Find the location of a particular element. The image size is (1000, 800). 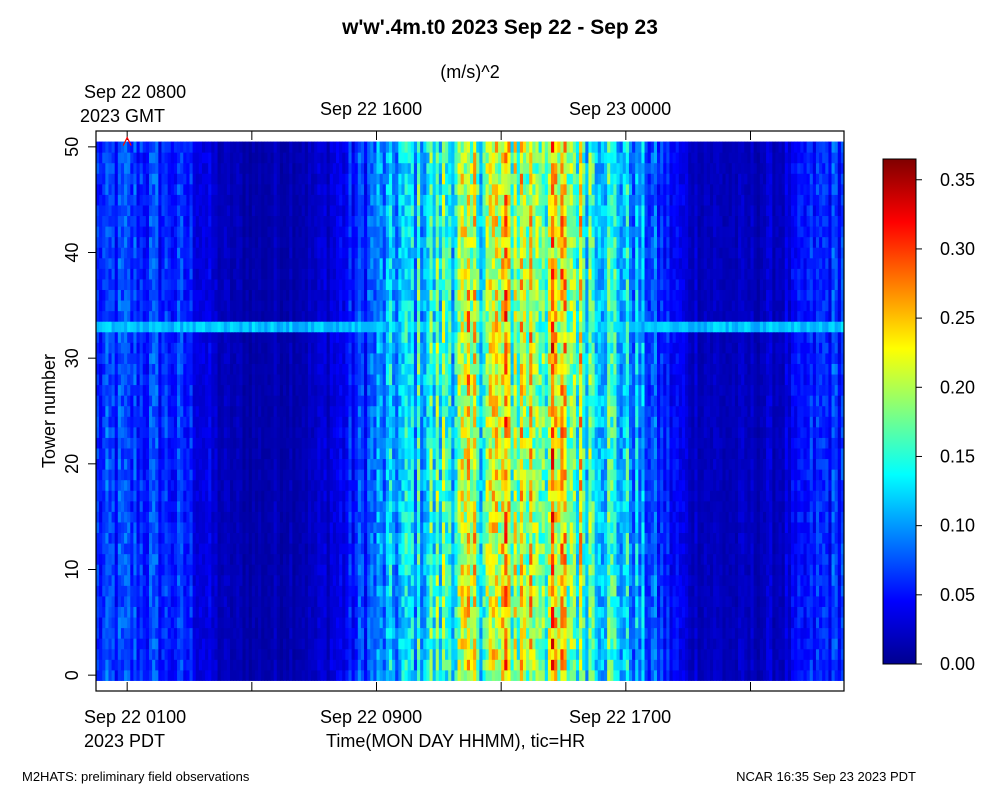

footer-right: NCAR 16:35 Sep 23 2023 PDT is located at coordinates (826, 776).